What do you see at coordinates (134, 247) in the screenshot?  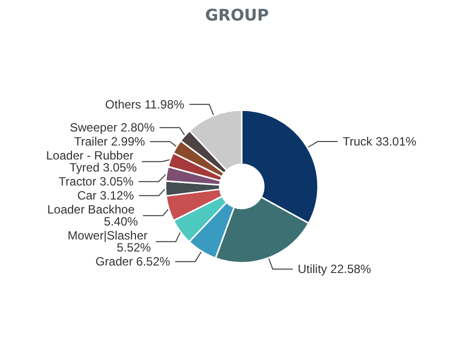 I see `data-label: 5.52%` at bounding box center [134, 247].